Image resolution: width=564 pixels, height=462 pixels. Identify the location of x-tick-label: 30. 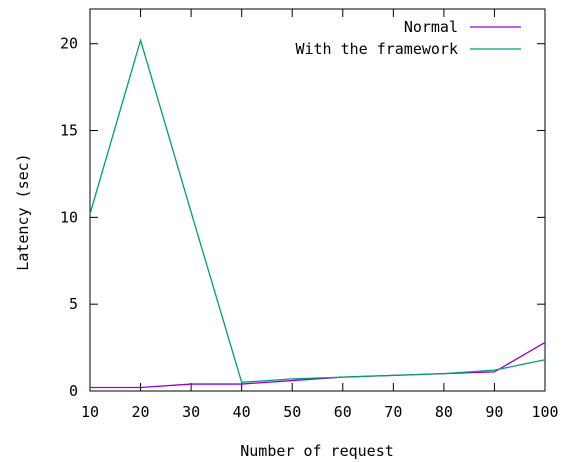
(191, 412).